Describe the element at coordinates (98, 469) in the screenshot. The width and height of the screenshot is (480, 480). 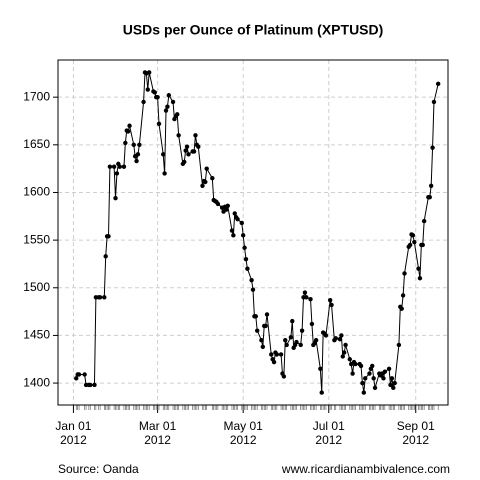
I see `source: Source: Oanda` at that location.